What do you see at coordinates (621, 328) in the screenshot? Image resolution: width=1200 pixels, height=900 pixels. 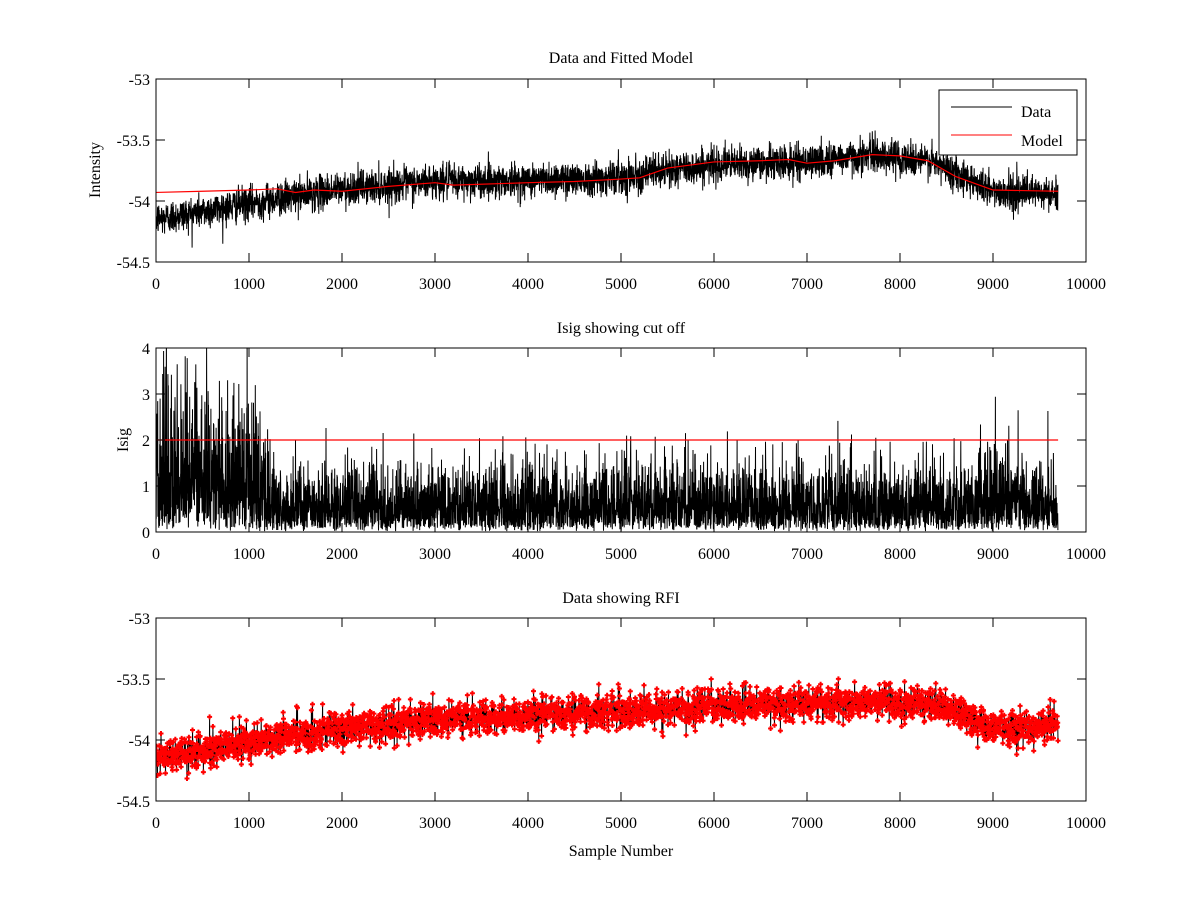 I see `chart-title: Isig showing cut off` at bounding box center [621, 328].